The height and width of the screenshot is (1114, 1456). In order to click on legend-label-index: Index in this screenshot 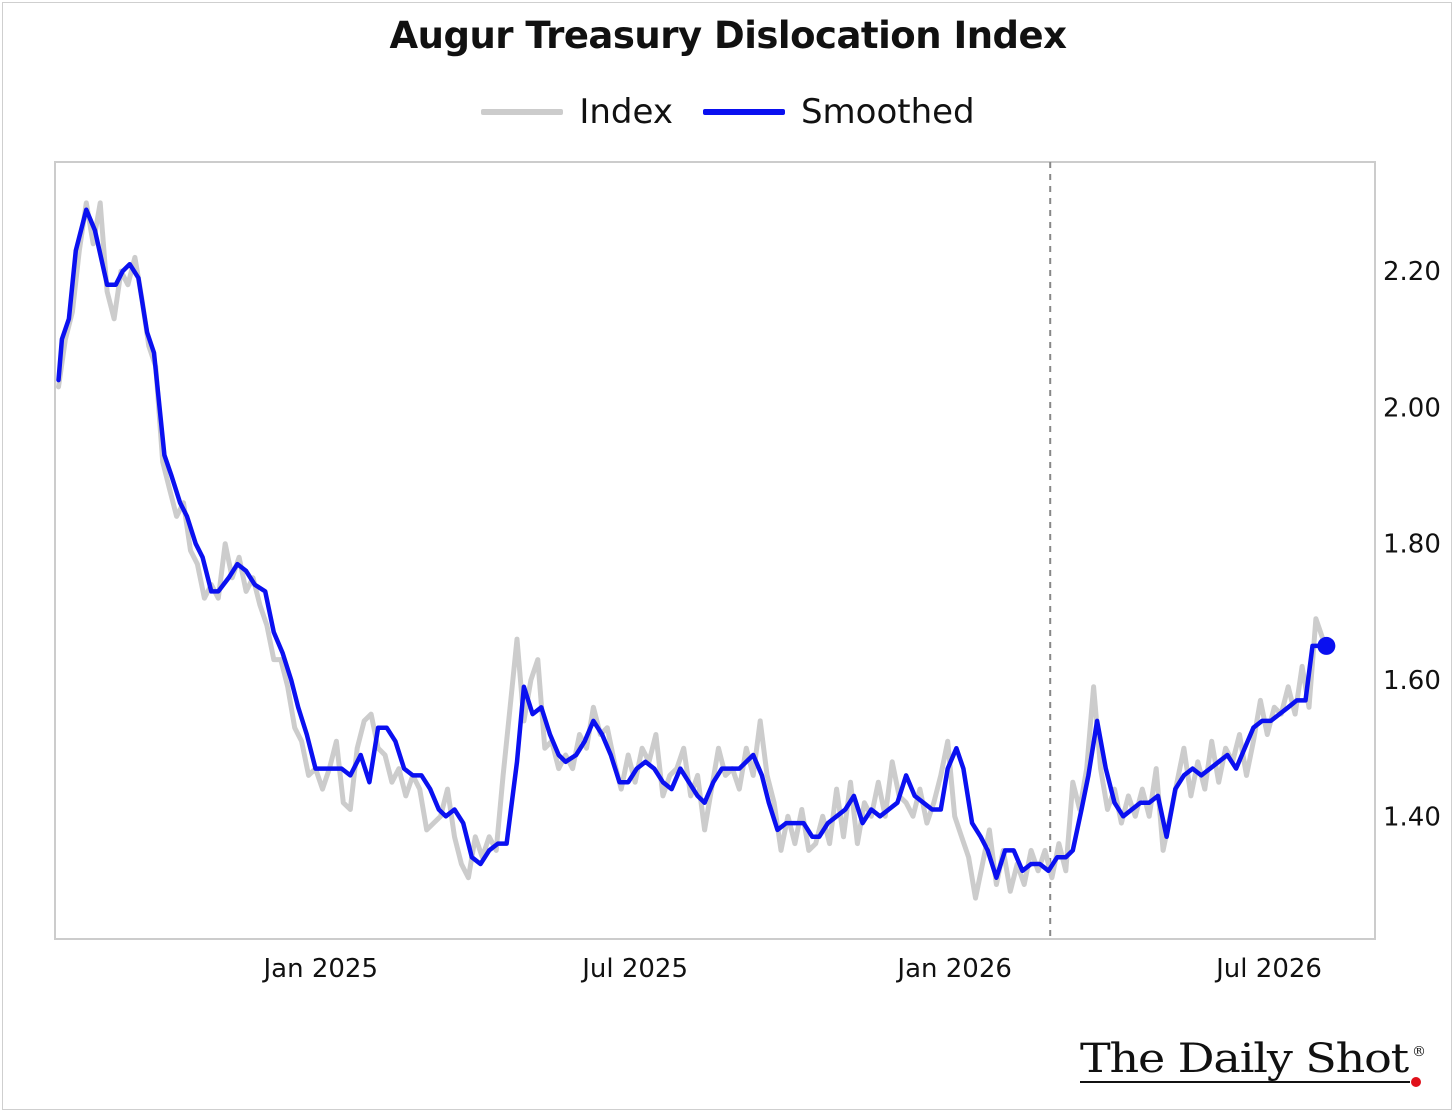, I will do `click(626, 112)`.